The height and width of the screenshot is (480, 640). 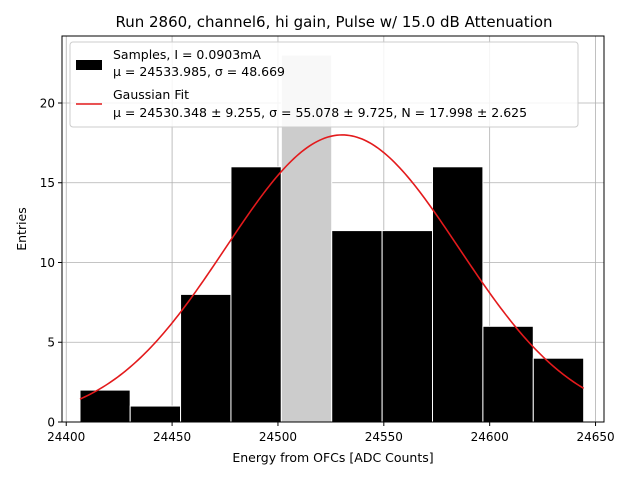 I want to click on x-axis-ticks: 24400 24450 24500 24550 24600 24650, so click(x=331, y=433).